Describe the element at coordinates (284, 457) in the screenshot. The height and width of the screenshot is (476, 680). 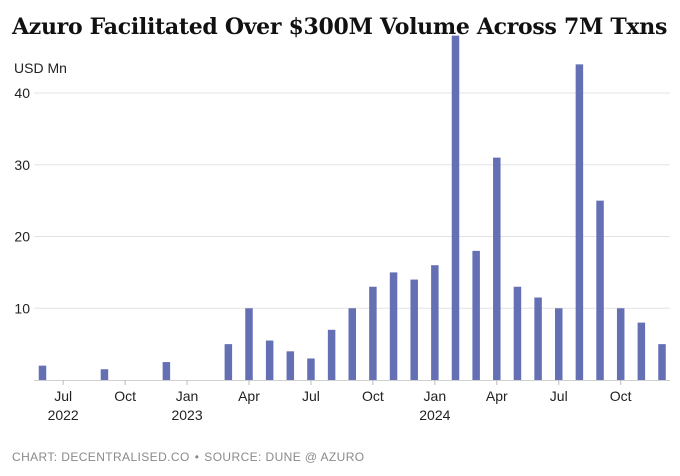
I see `chart-source: SOURCE: DUNE @ AZURO` at that location.